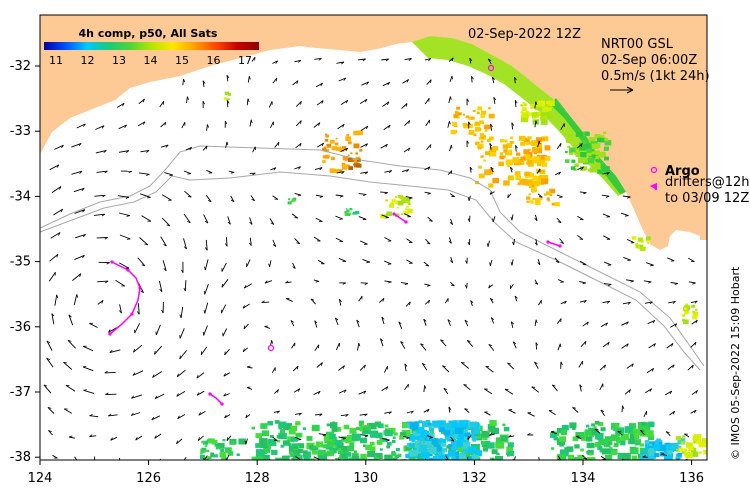 The width and height of the screenshot is (750, 496). Describe the element at coordinates (20, 392) in the screenshot. I see `y-tick-label: -37` at that location.